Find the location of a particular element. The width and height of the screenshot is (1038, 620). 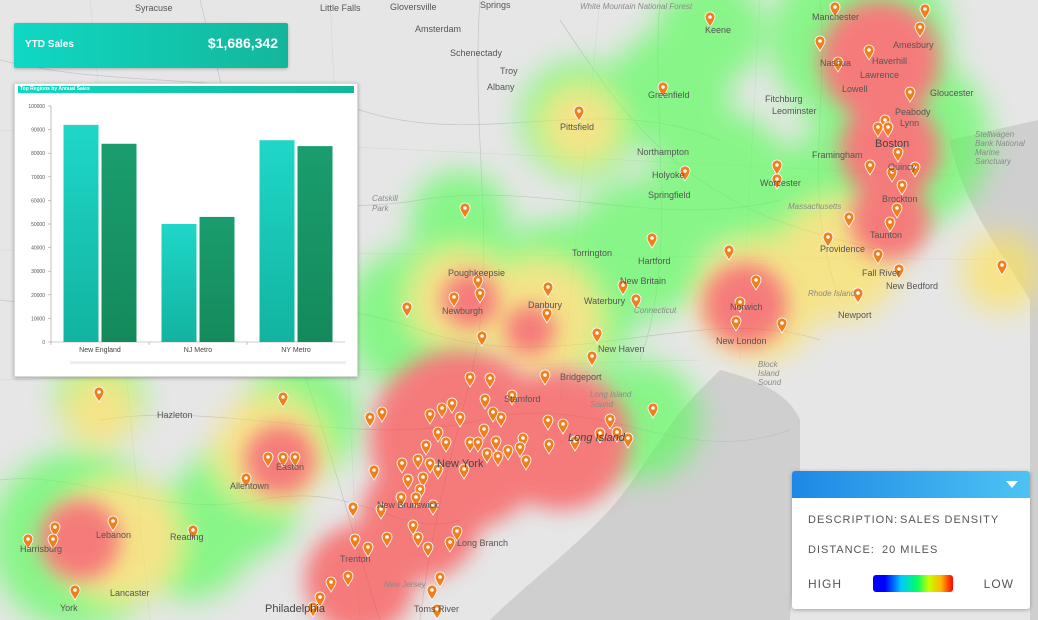

chart-scrollbar is located at coordinates (208, 362).